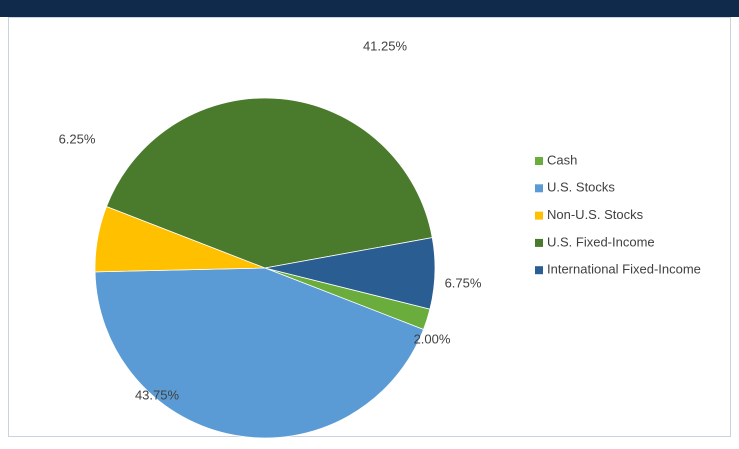 The height and width of the screenshot is (449, 739). Describe the element at coordinates (624, 269) in the screenshot. I see `legend-label: International Fixed-Income` at that location.